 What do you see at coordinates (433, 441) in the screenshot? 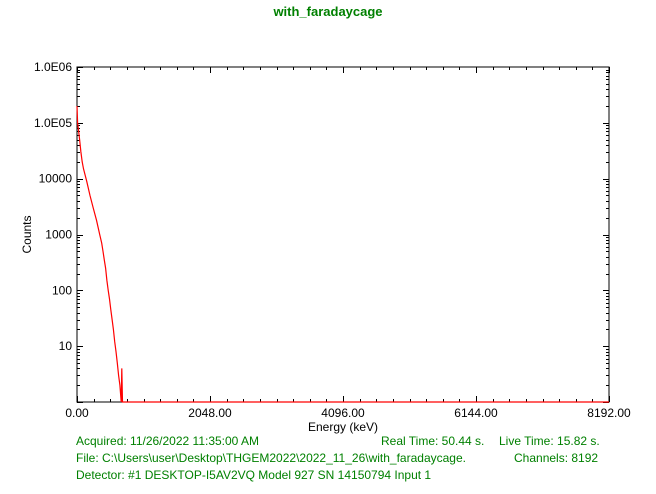
I see `real-time-info: Real Time: 50.44 s.` at bounding box center [433, 441].